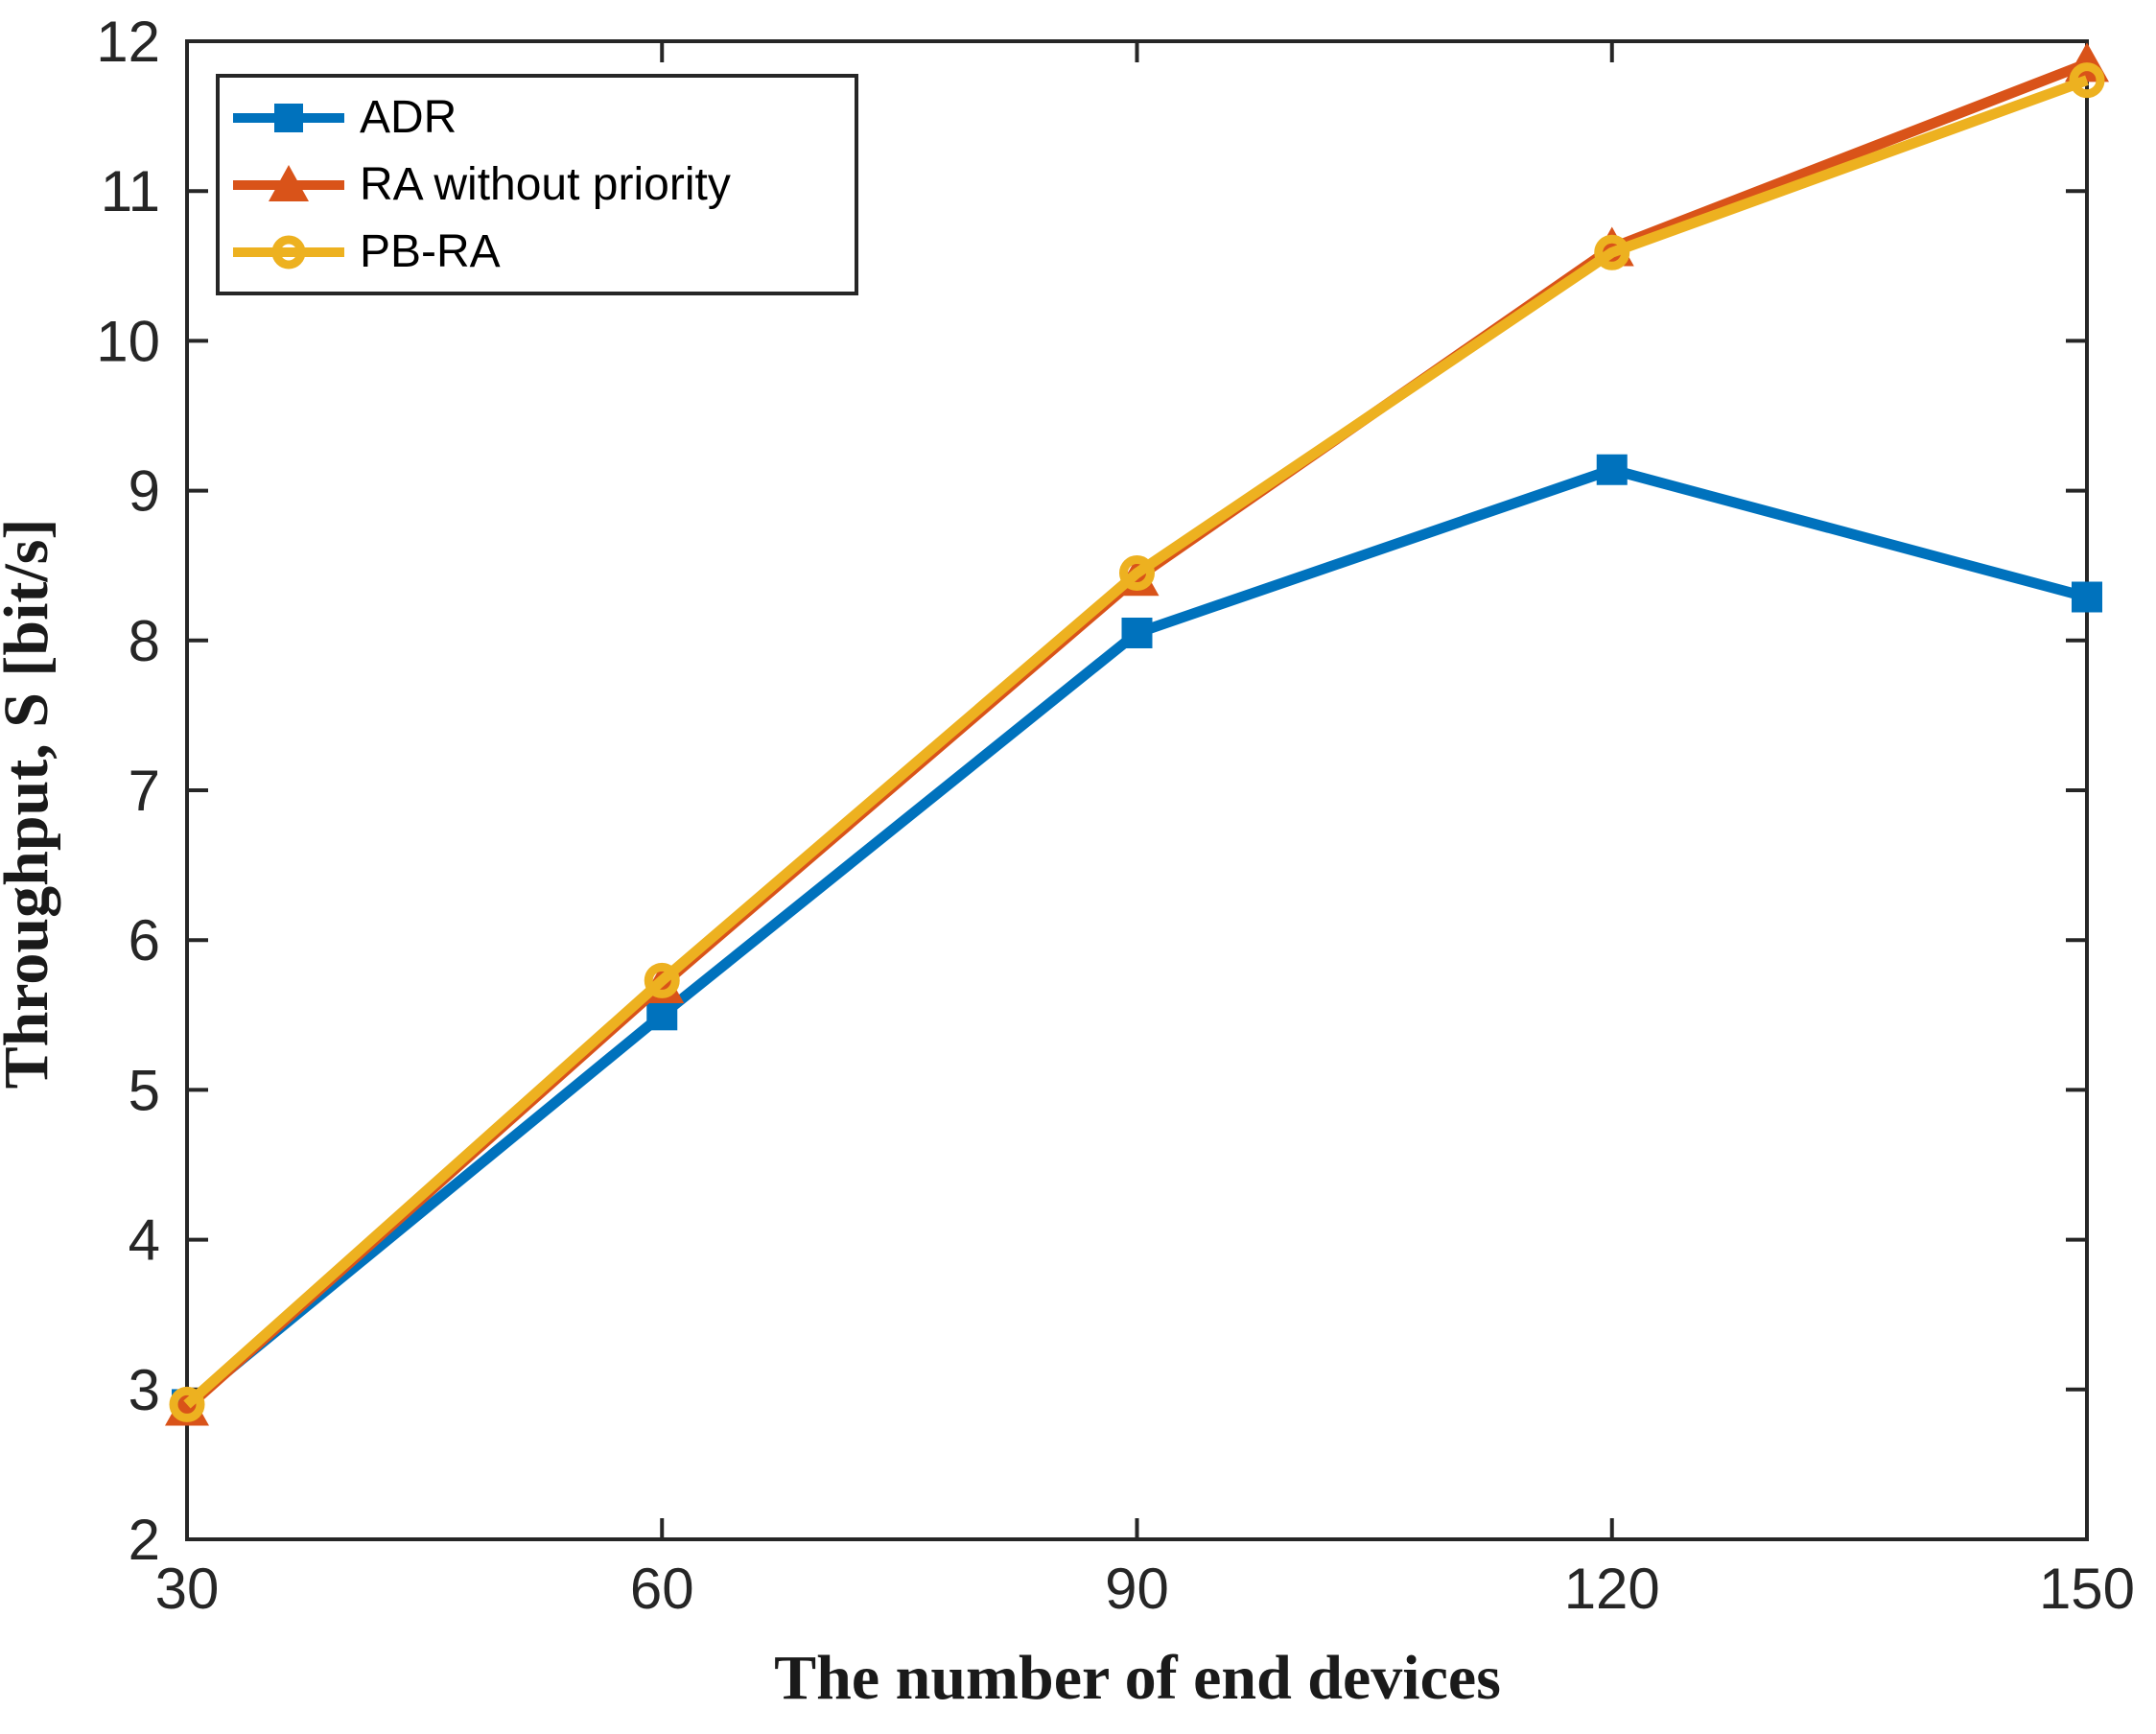  Describe the element at coordinates (144, 1390) in the screenshot. I see `y-tick-label: 3` at that location.